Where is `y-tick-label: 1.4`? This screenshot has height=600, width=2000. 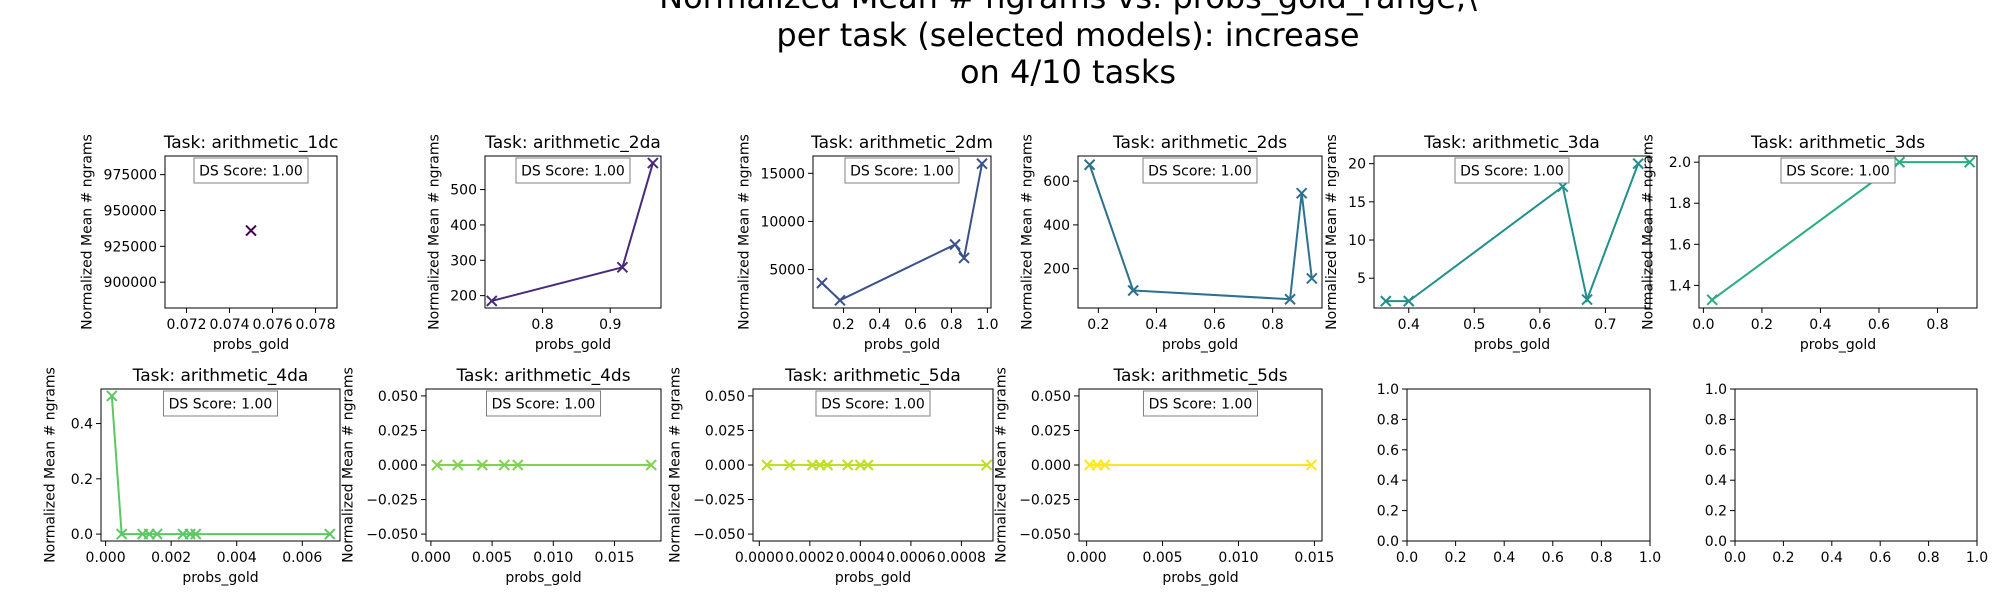
y-tick-label: 1.4 is located at coordinates (1680, 286).